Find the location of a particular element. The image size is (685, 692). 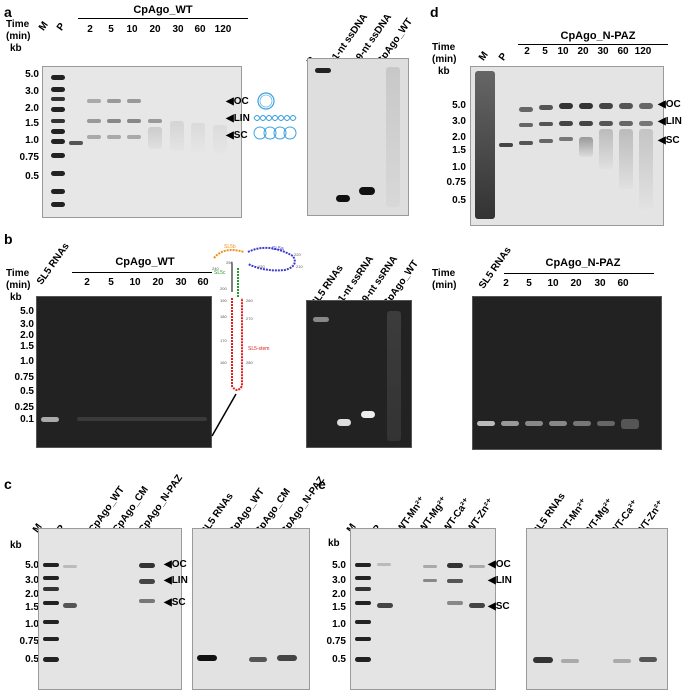

gel-panel-d is located at coordinates (567, 146).